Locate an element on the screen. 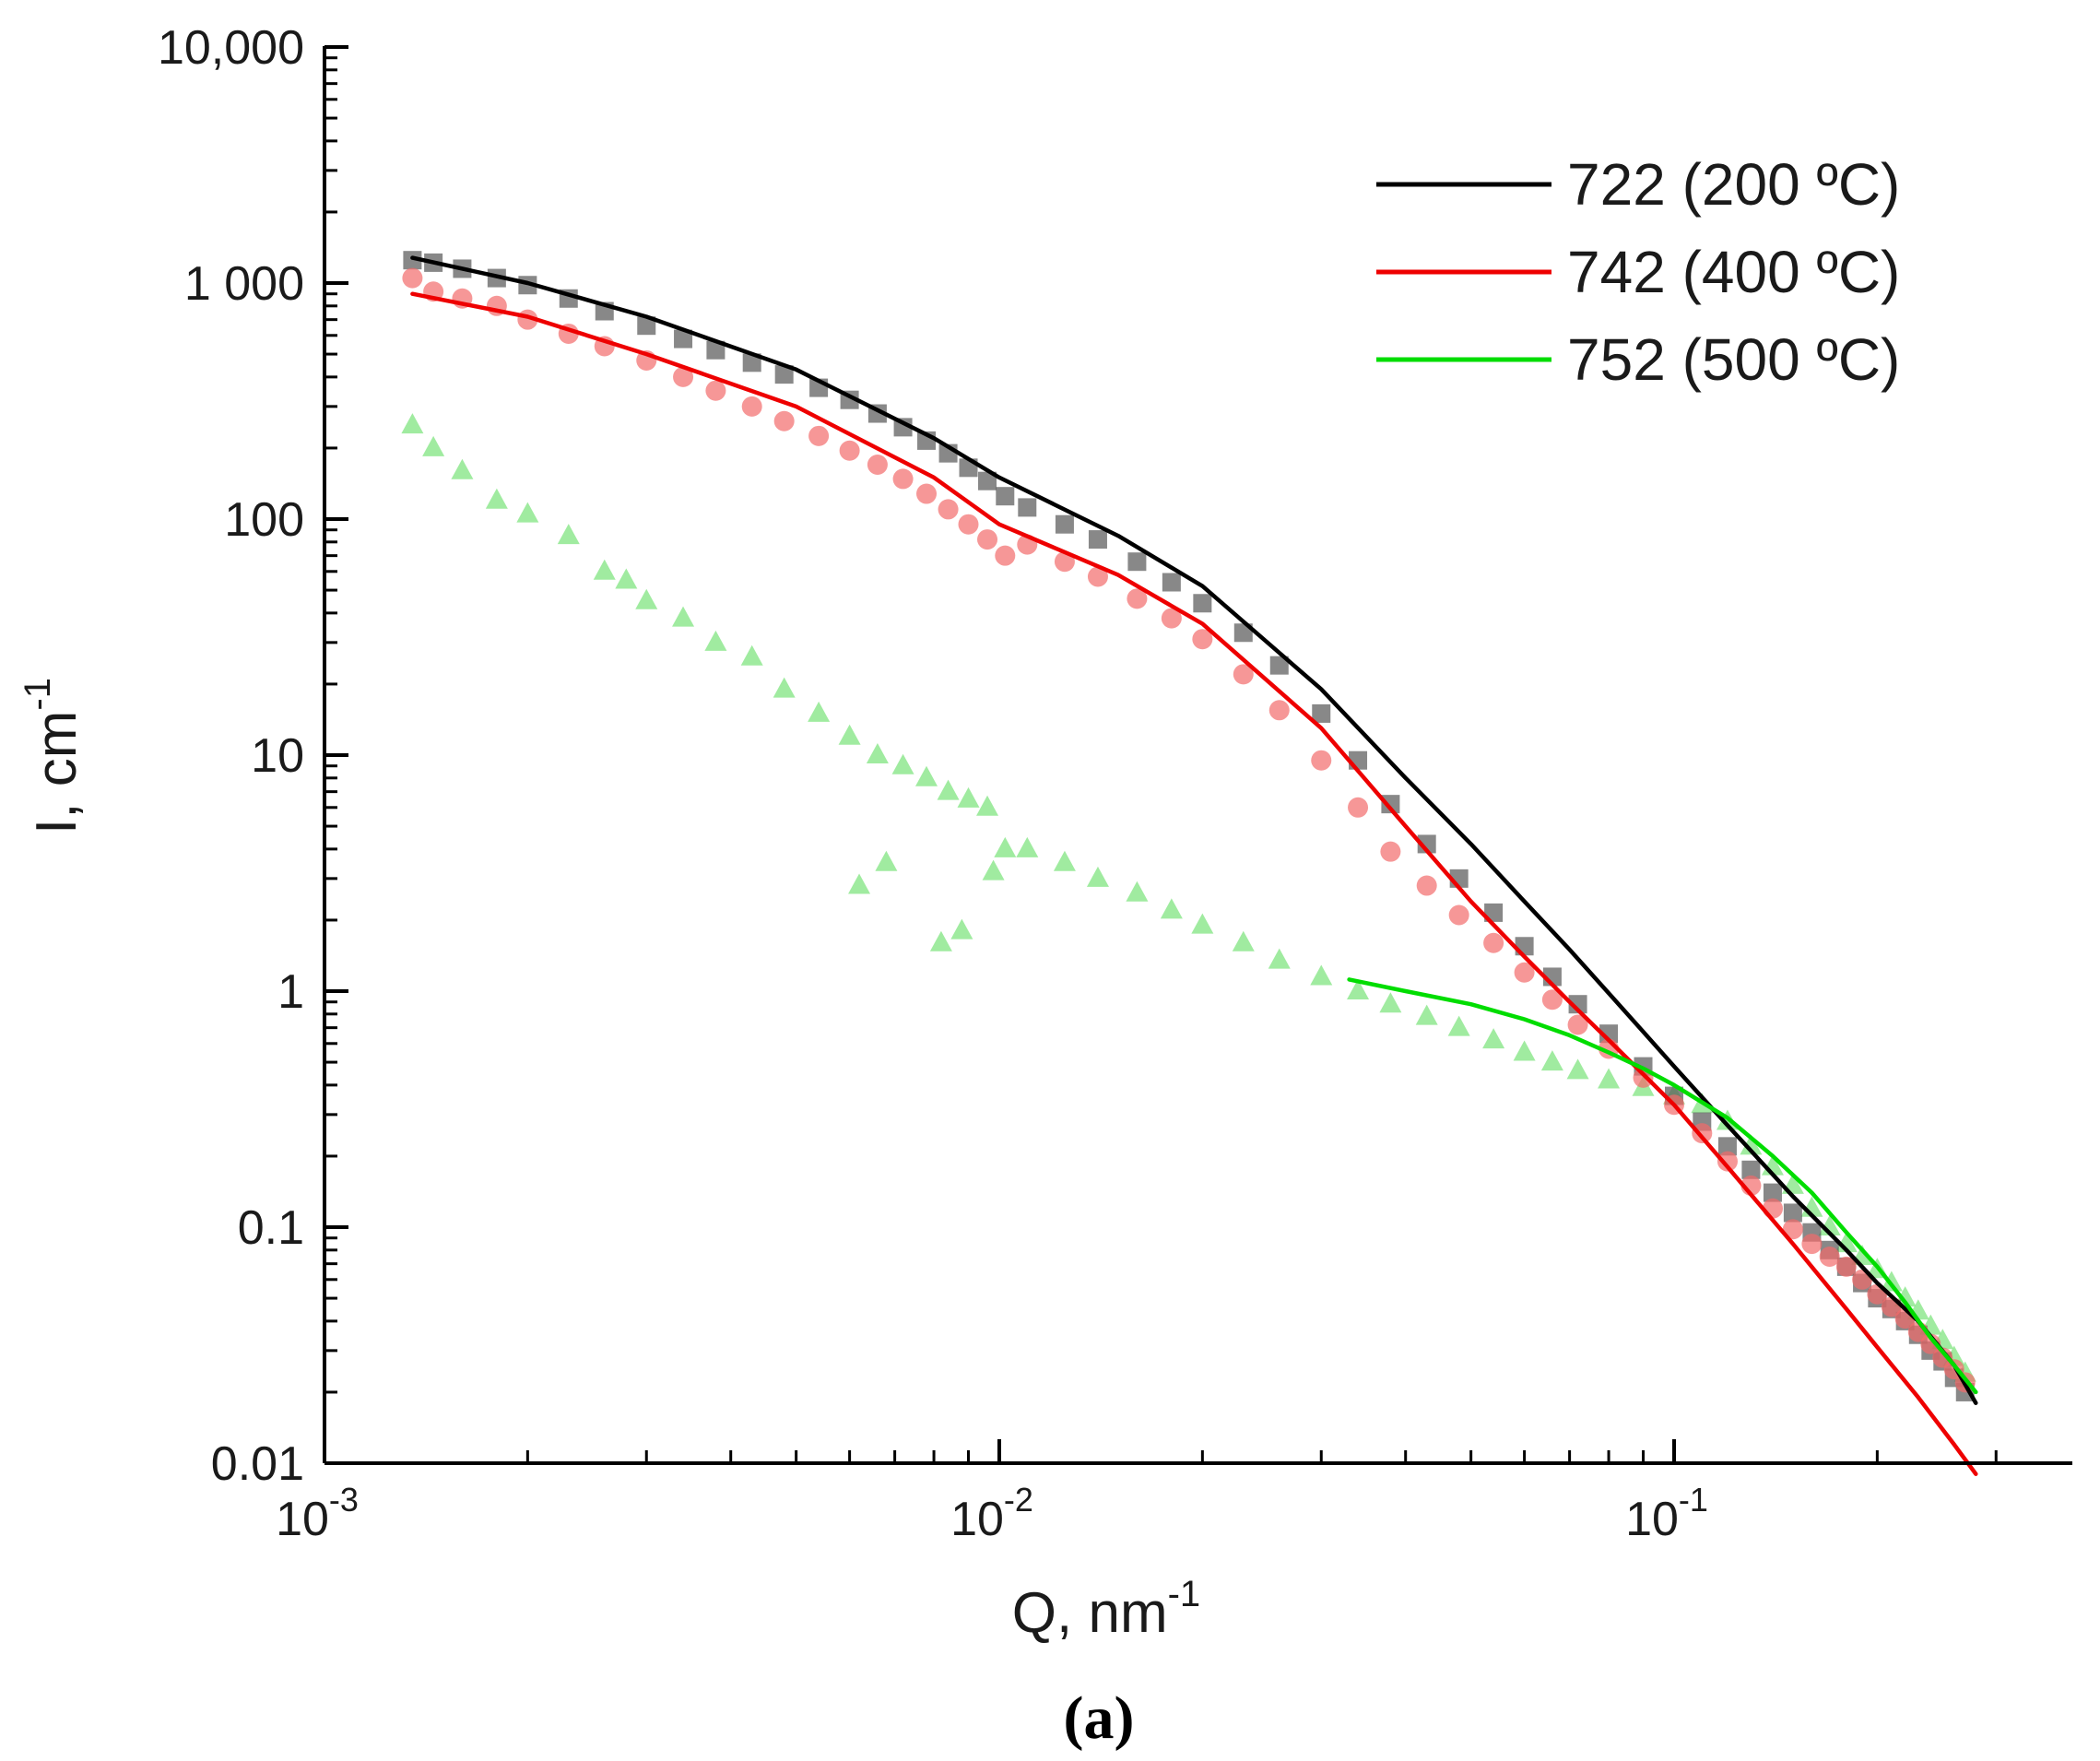 This screenshot has height=1761, width=2100. x-axis-title: Q, nm-1 is located at coordinates (1106, 1609).